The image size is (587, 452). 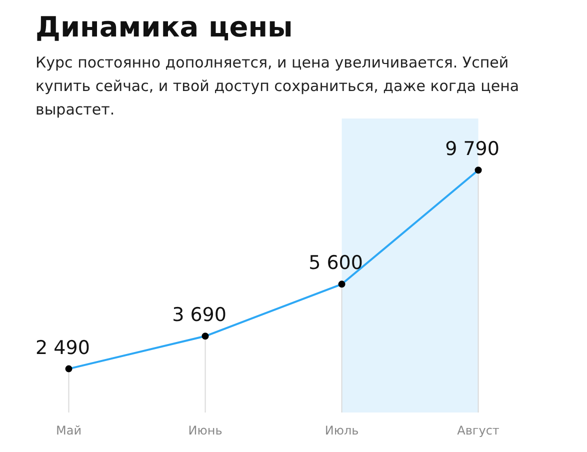 What do you see at coordinates (63, 347) in the screenshot?
I see `data-label: 2 490` at bounding box center [63, 347].